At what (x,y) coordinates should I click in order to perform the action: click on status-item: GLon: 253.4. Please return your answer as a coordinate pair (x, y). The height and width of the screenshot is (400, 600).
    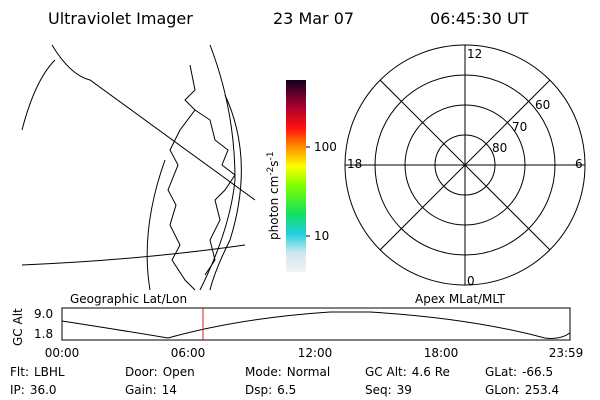
    Looking at the image, I should click on (522, 390).